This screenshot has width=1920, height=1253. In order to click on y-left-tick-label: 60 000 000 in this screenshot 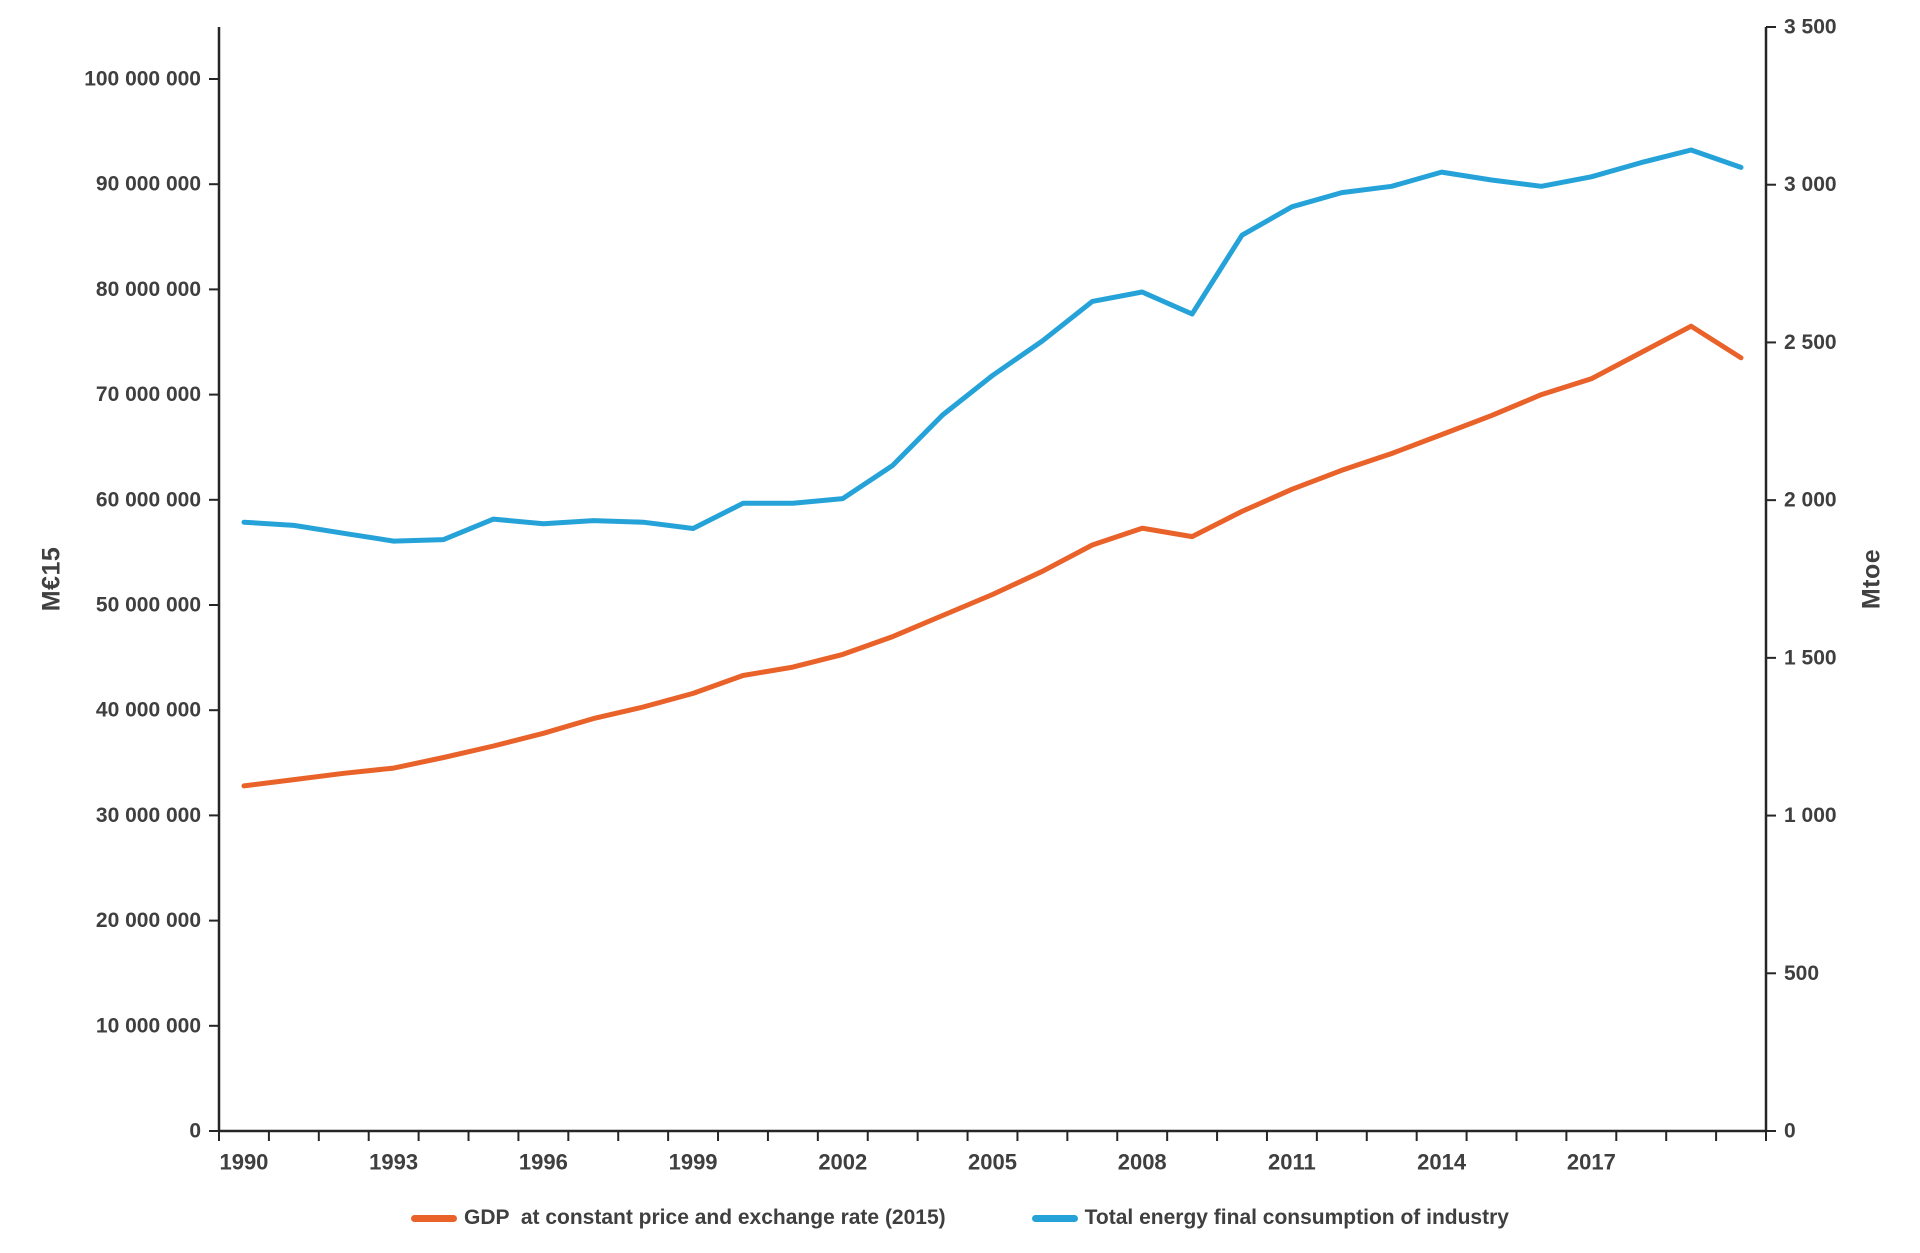, I will do `click(148, 499)`.